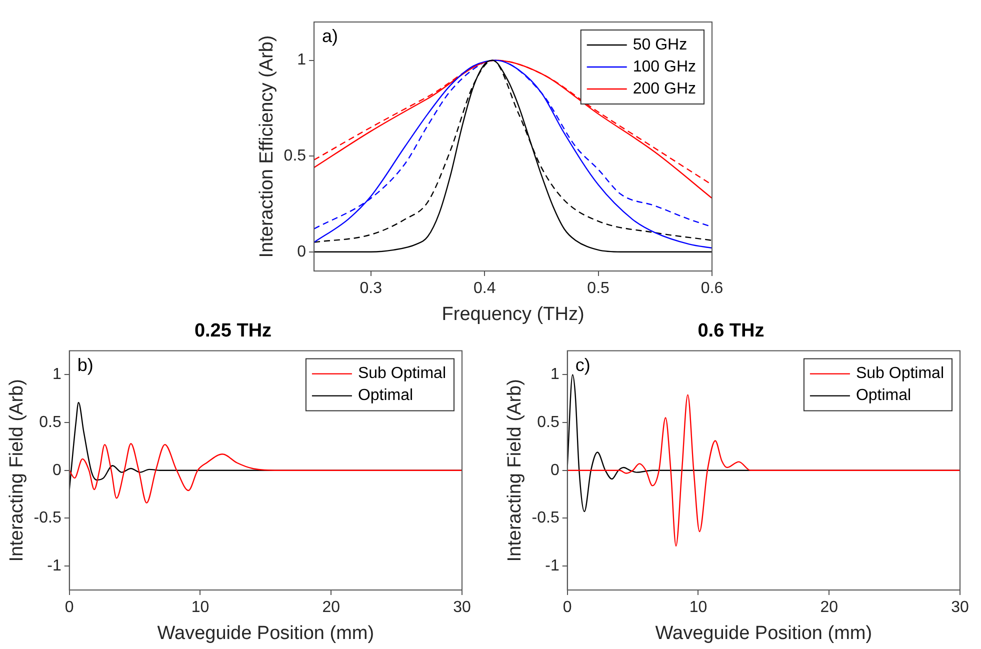 Image resolution: width=981 pixels, height=649 pixels. I want to click on y-axis-title: Interaction Efficiency (Arb), so click(267, 146).